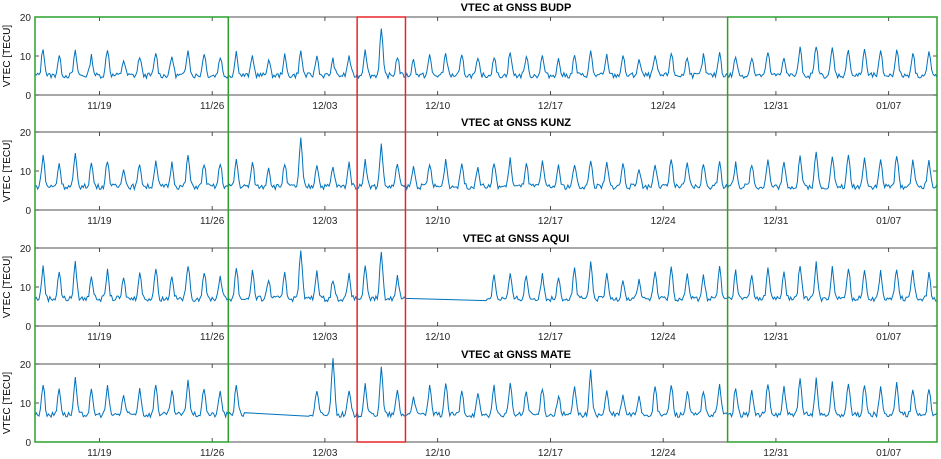 The image size is (941, 459). What do you see at coordinates (516, 239) in the screenshot?
I see `panel-title: VTEC at GNSS AQUI` at bounding box center [516, 239].